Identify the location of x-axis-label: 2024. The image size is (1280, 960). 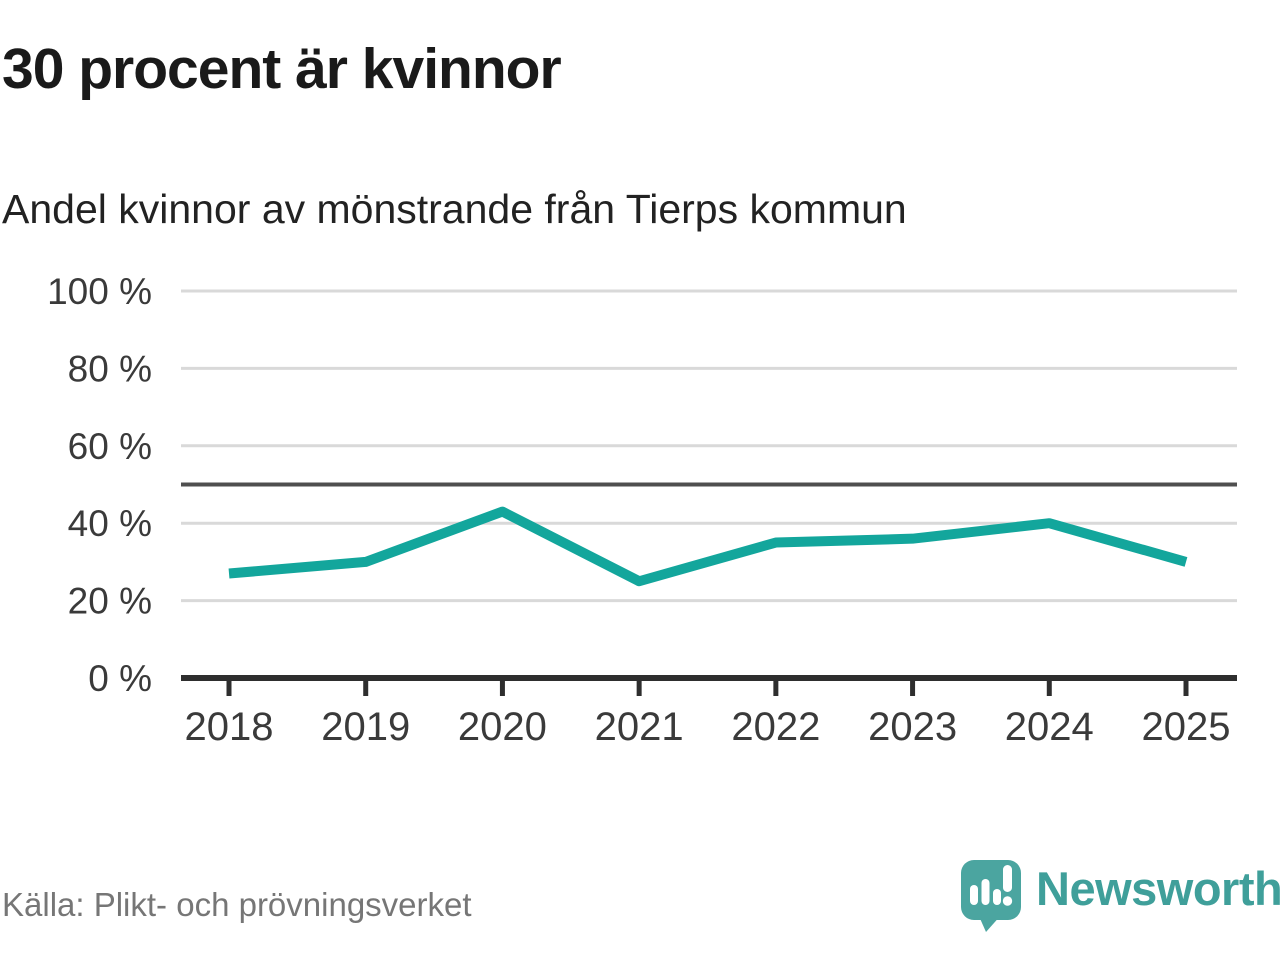
(1049, 727).